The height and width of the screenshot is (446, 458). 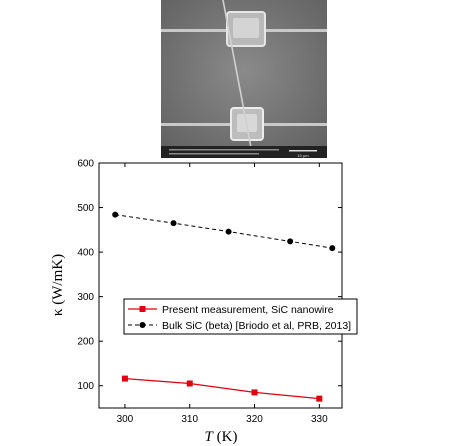 I want to click on legend-marker-bulk, so click(x=142, y=325).